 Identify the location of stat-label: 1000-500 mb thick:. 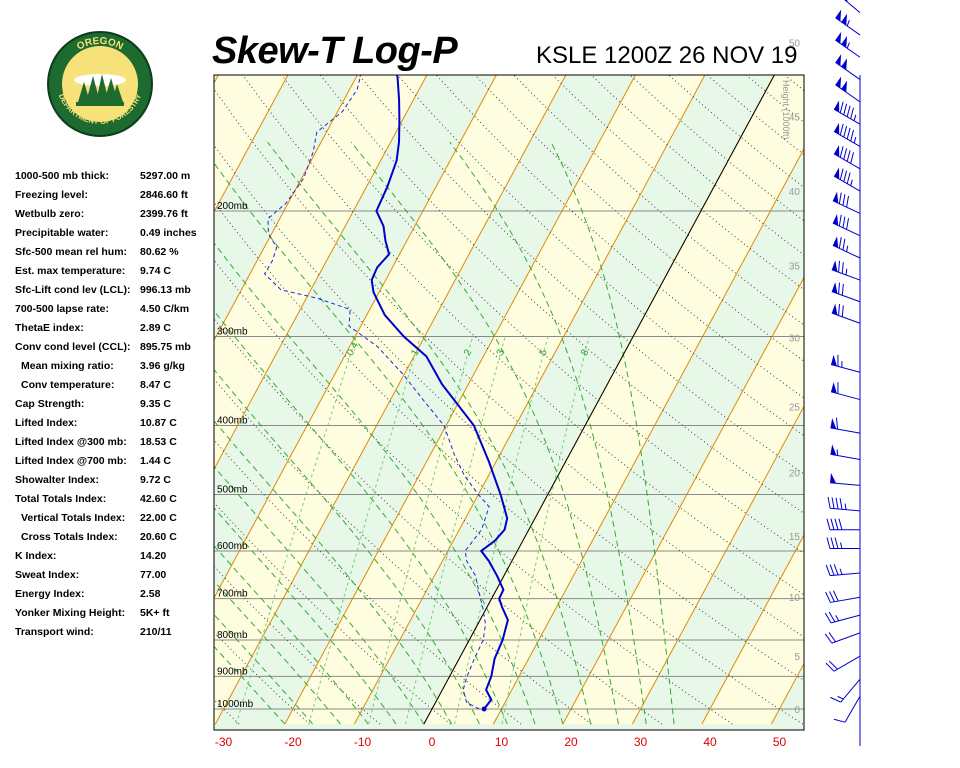
(62, 176).